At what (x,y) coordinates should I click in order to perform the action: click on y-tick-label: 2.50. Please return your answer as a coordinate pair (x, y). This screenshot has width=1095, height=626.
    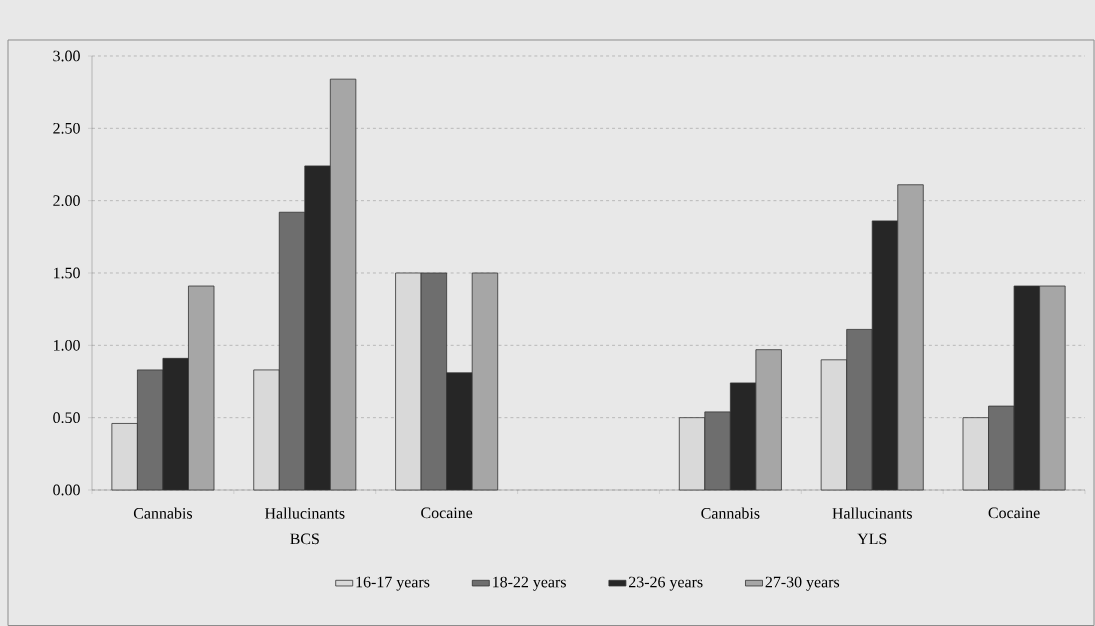
    Looking at the image, I should click on (66, 128).